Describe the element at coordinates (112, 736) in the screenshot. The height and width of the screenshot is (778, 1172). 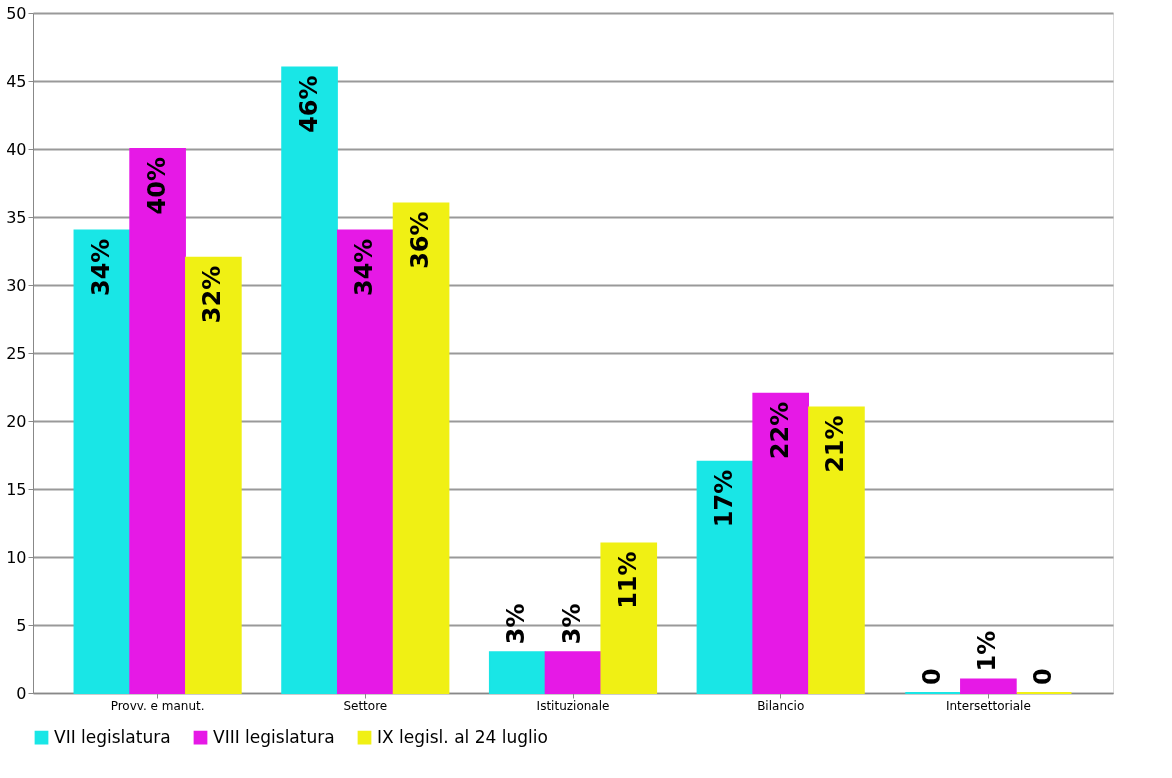
I see `legend-label: VII legislatura` at that location.